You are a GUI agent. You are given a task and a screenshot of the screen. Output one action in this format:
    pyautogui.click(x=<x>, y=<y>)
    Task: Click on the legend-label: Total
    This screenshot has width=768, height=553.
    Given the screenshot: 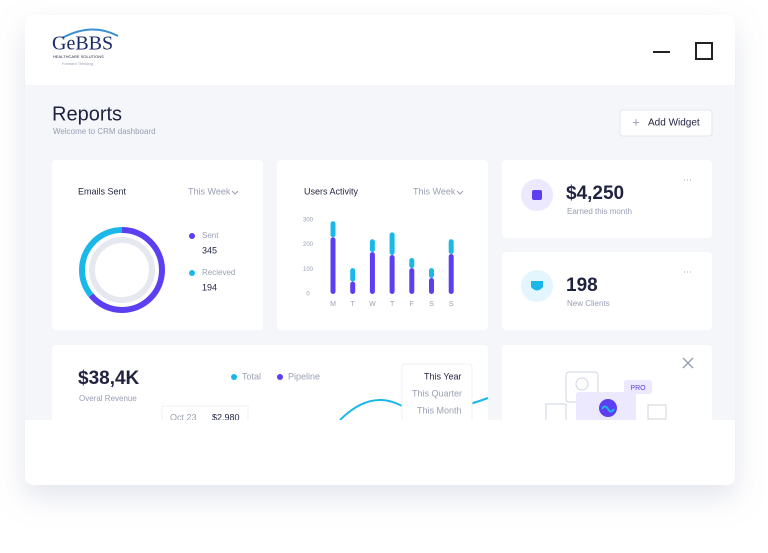 What is the action you would take?
    pyautogui.click(x=251, y=376)
    